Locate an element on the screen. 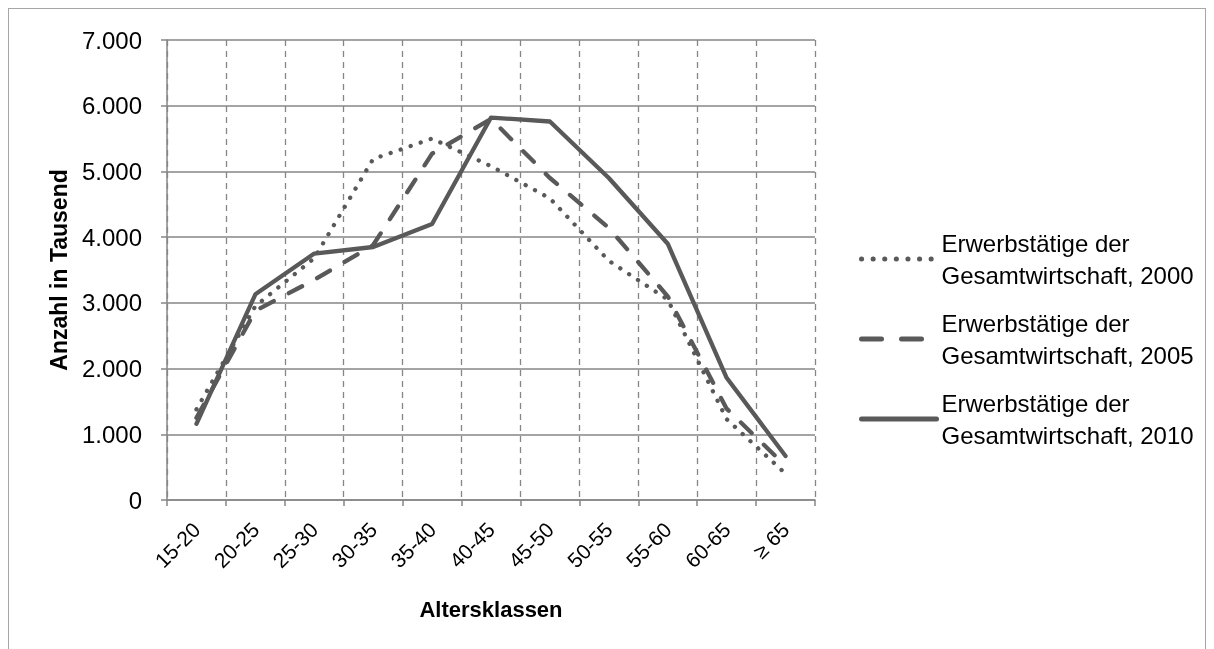 The image size is (1214, 649). y-tick-label: 3.000 is located at coordinates (111, 303).